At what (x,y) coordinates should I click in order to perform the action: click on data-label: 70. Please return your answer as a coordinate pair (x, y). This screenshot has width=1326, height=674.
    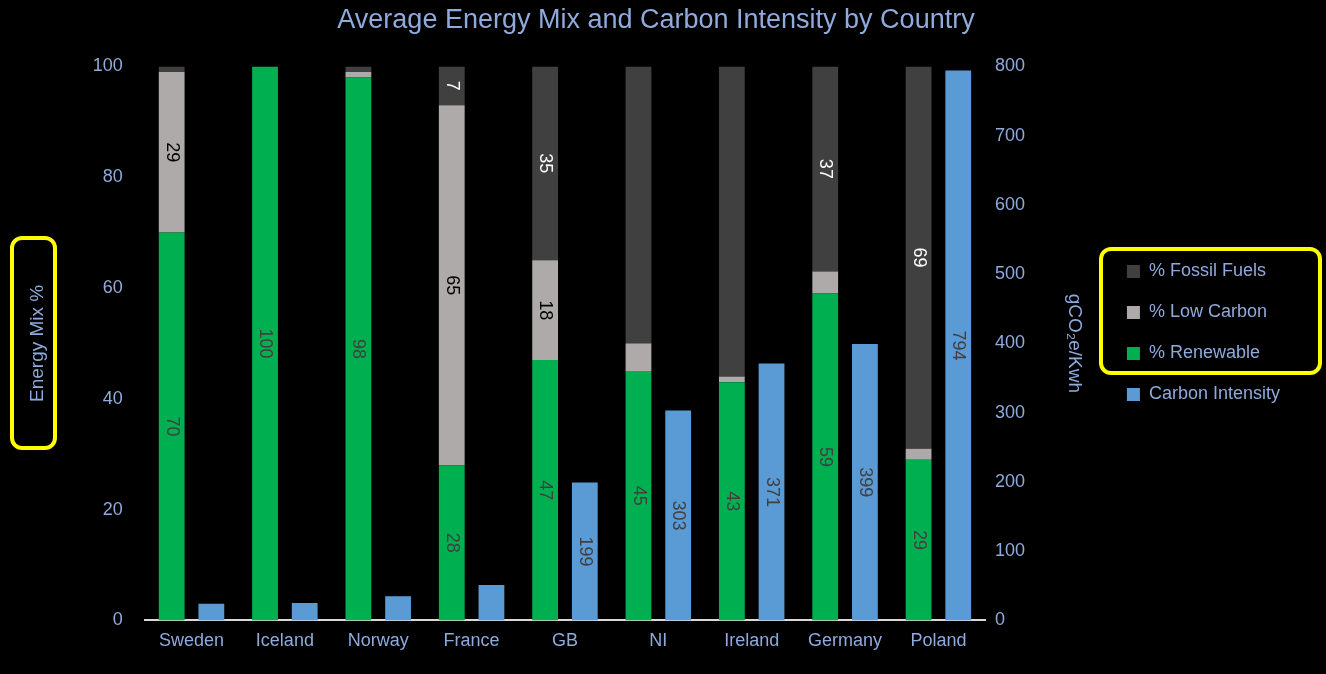
    Looking at the image, I should click on (172, 426).